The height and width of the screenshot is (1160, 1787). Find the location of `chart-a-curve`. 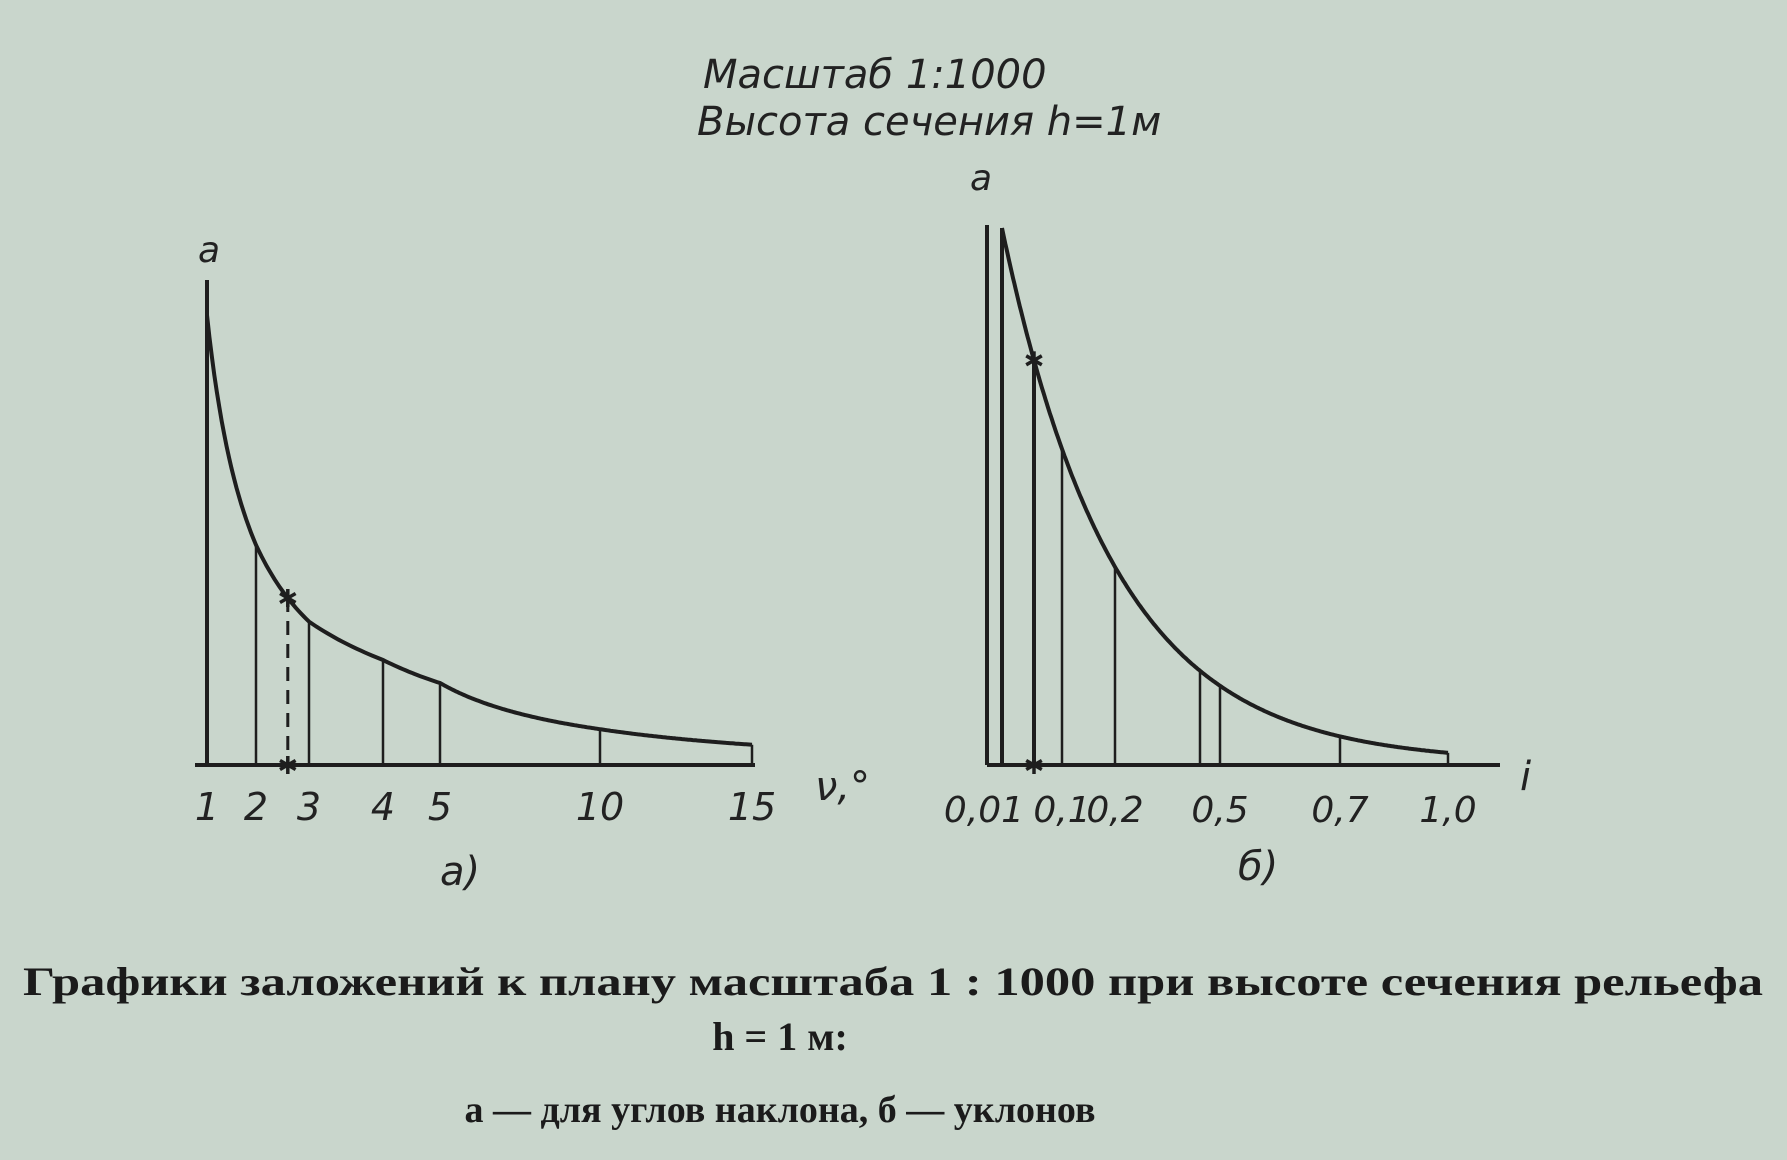

chart-a-curve is located at coordinates (479, 530).